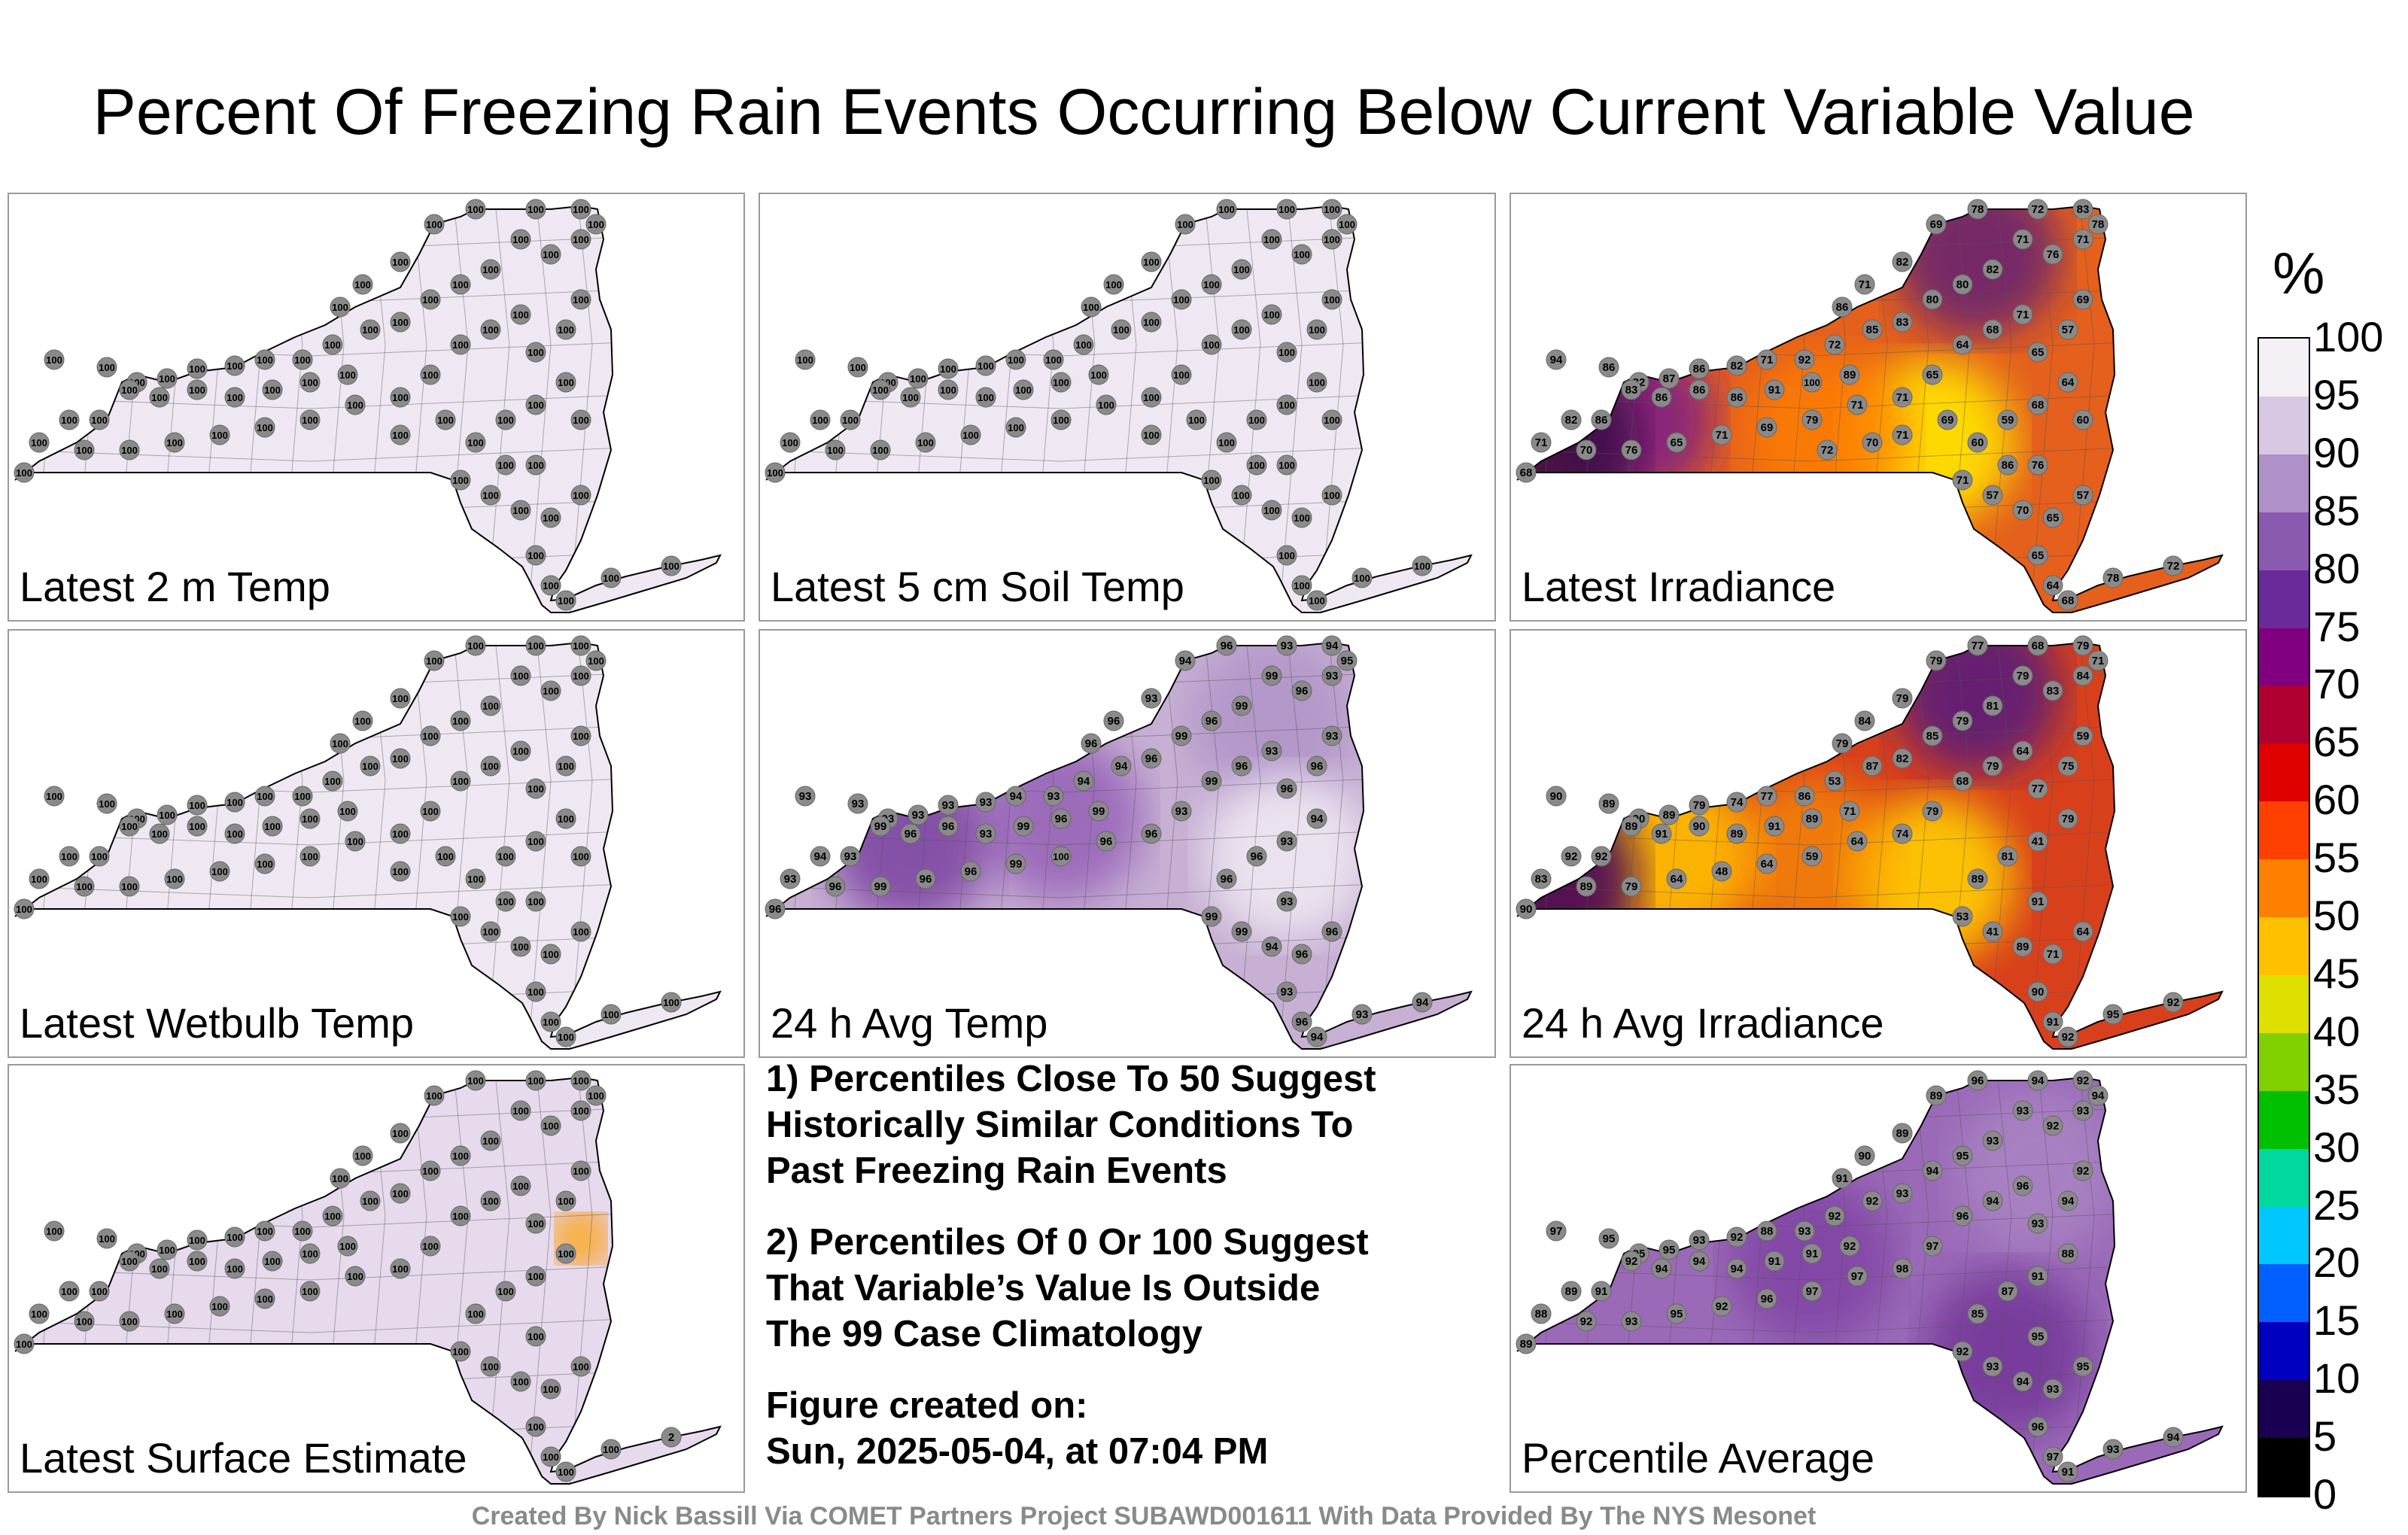 Image resolution: width=2408 pixels, height=1535 pixels. I want to click on station-value: 91, so click(1842, 1178).